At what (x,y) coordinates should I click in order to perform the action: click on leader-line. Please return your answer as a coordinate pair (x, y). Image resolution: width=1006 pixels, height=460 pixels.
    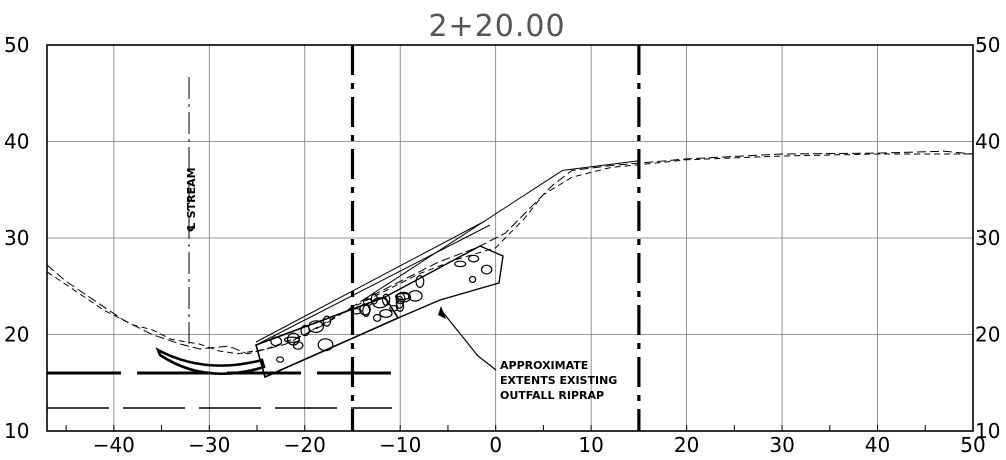
    Looking at the image, I should click on (468, 340).